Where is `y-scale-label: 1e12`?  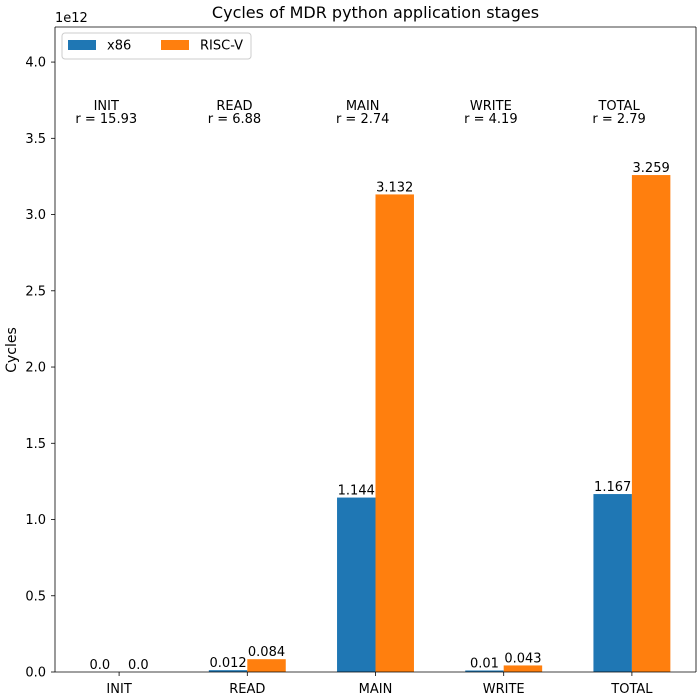
y-scale-label: 1e12 is located at coordinates (71, 18).